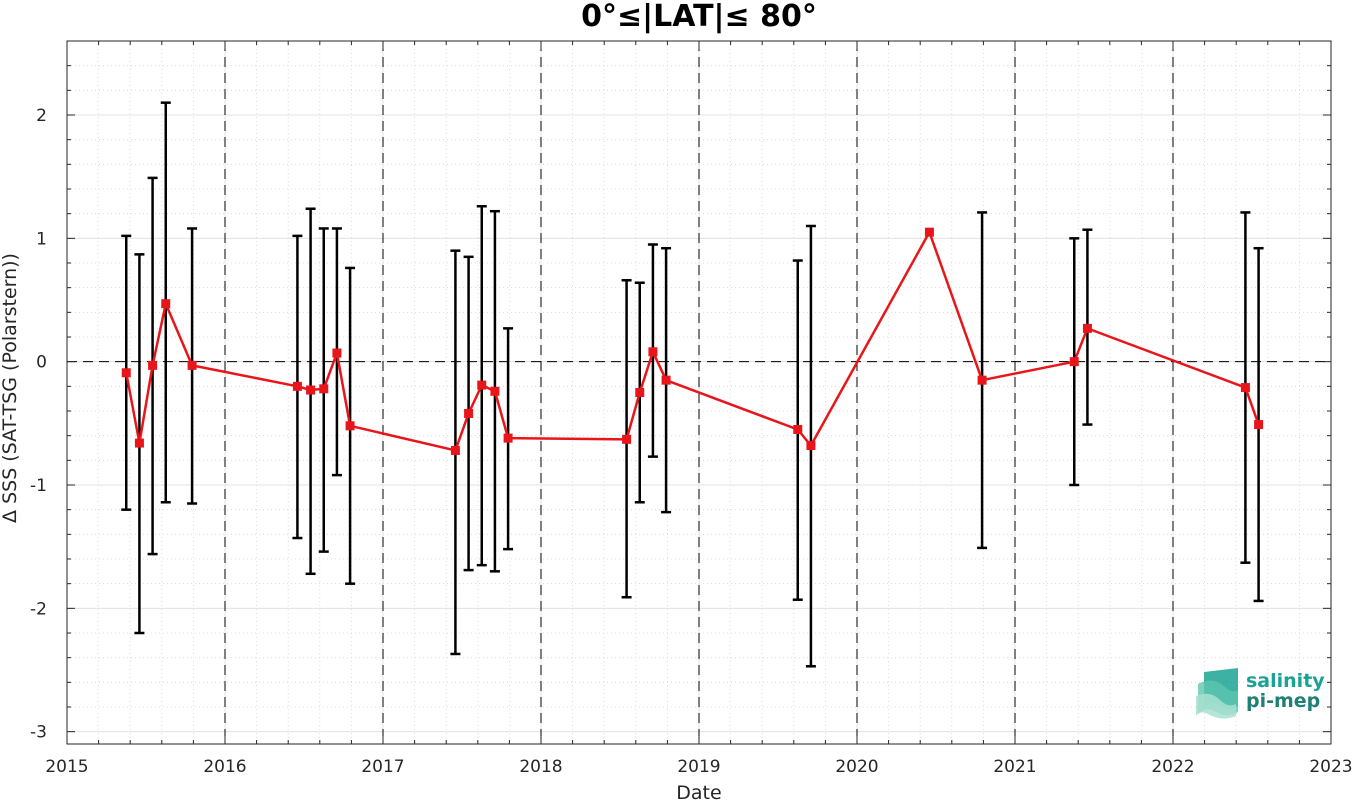 The height and width of the screenshot is (801, 1356). Describe the element at coordinates (1330, 767) in the screenshot. I see `x-tick-label: 2023` at that location.